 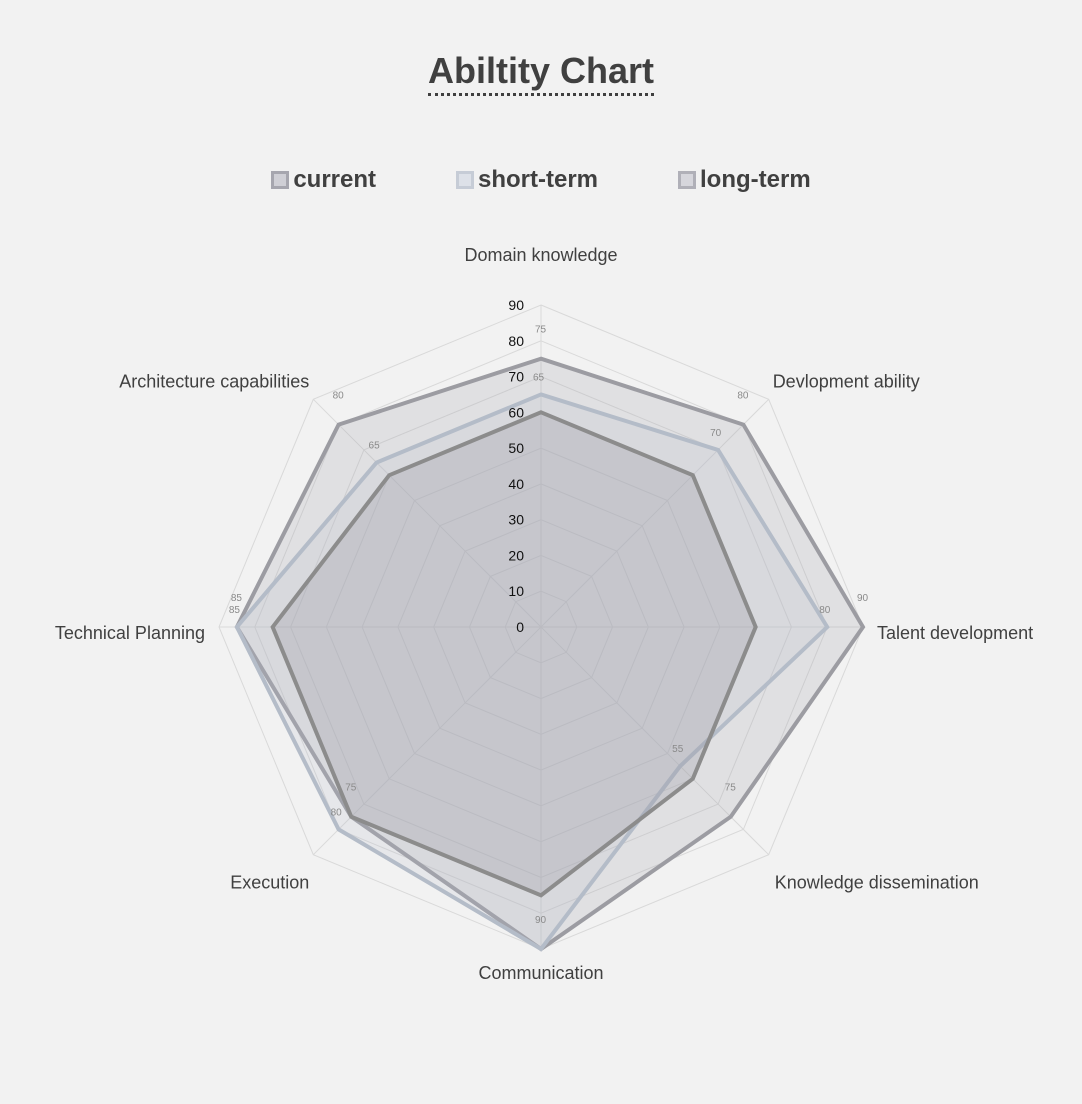 What do you see at coordinates (678, 749) in the screenshot?
I see `data-label-short-term: 55` at bounding box center [678, 749].